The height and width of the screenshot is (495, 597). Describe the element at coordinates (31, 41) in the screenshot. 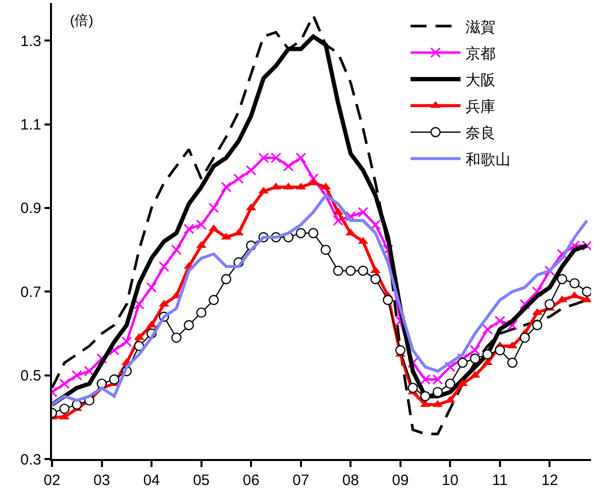

I see `y-tick-label: 1.3` at that location.